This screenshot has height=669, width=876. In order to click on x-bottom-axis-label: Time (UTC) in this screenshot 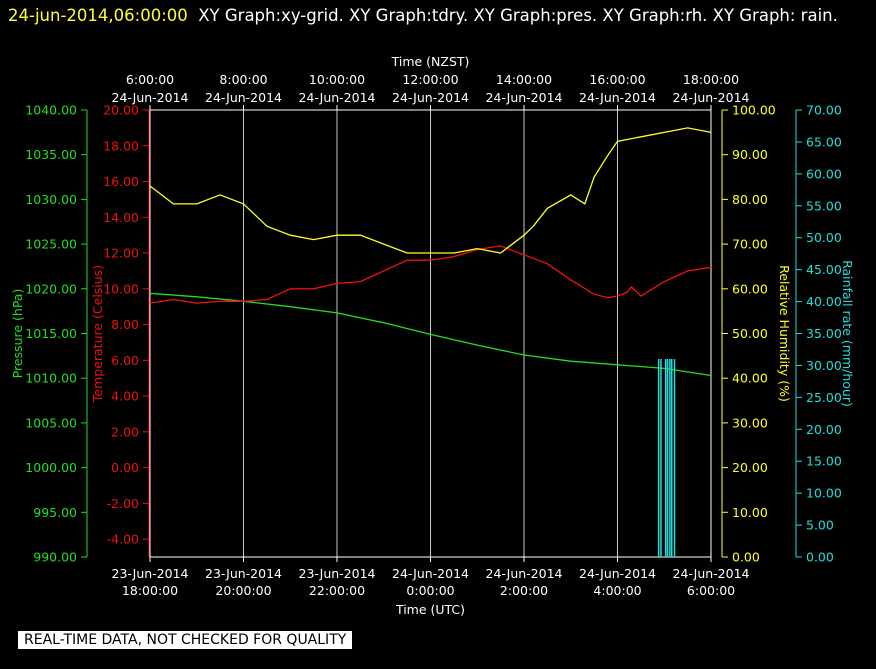, I will do `click(430, 609)`.